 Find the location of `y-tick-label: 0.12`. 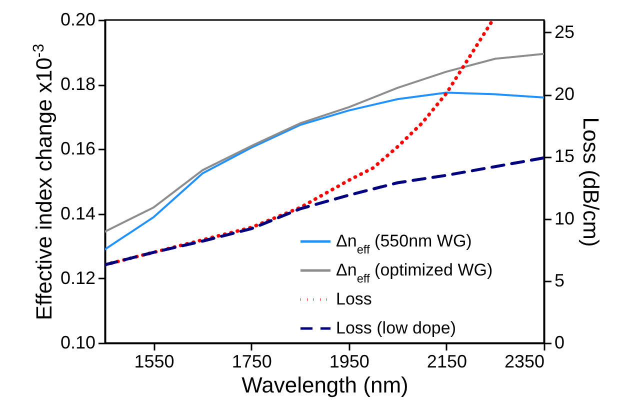

y-tick-label: 0.12 is located at coordinates (78, 278).